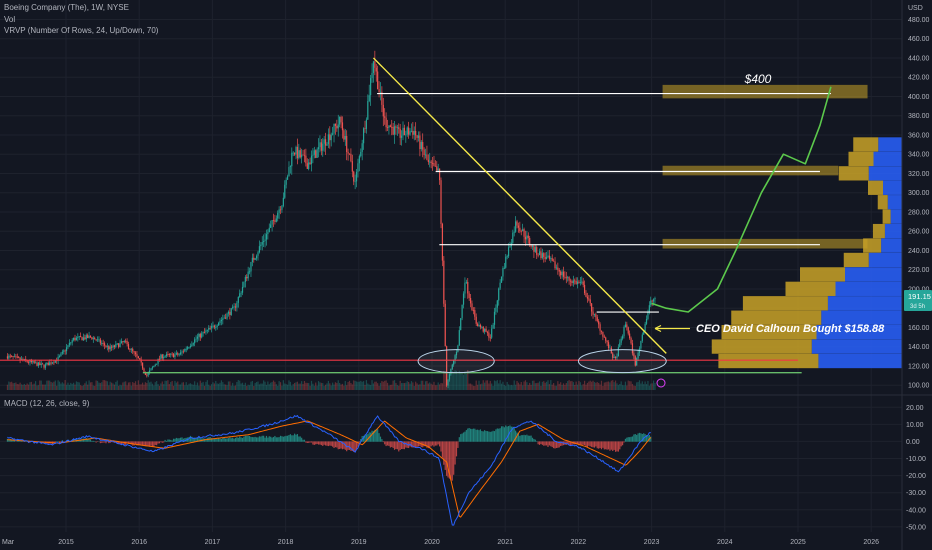  Describe the element at coordinates (919, 347) in the screenshot. I see `price-tick-label: 140.00` at that location.